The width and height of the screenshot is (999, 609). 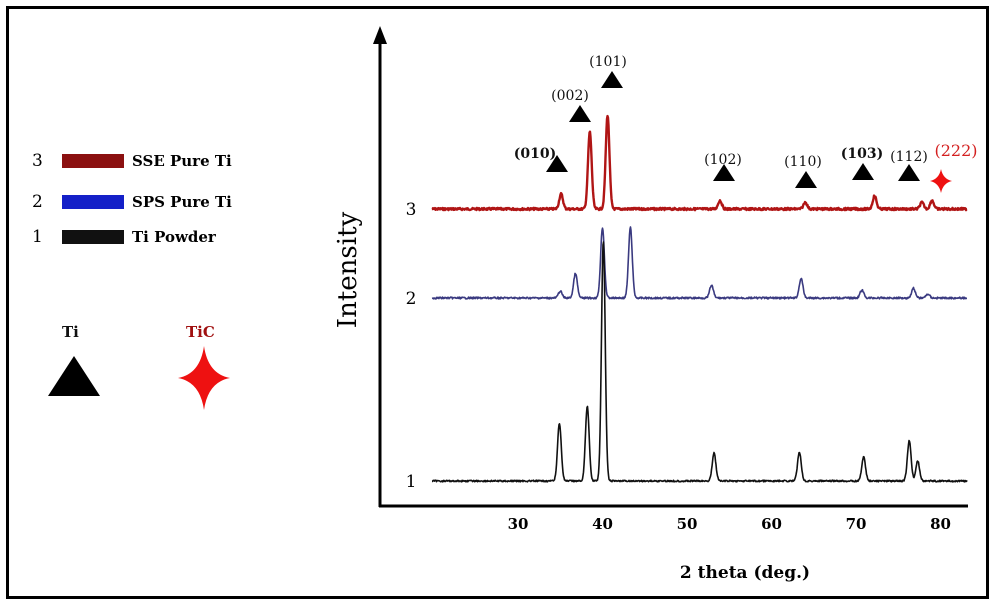 What do you see at coordinates (687, 524) in the screenshot?
I see `x-tick-label: 50` at bounding box center [687, 524].